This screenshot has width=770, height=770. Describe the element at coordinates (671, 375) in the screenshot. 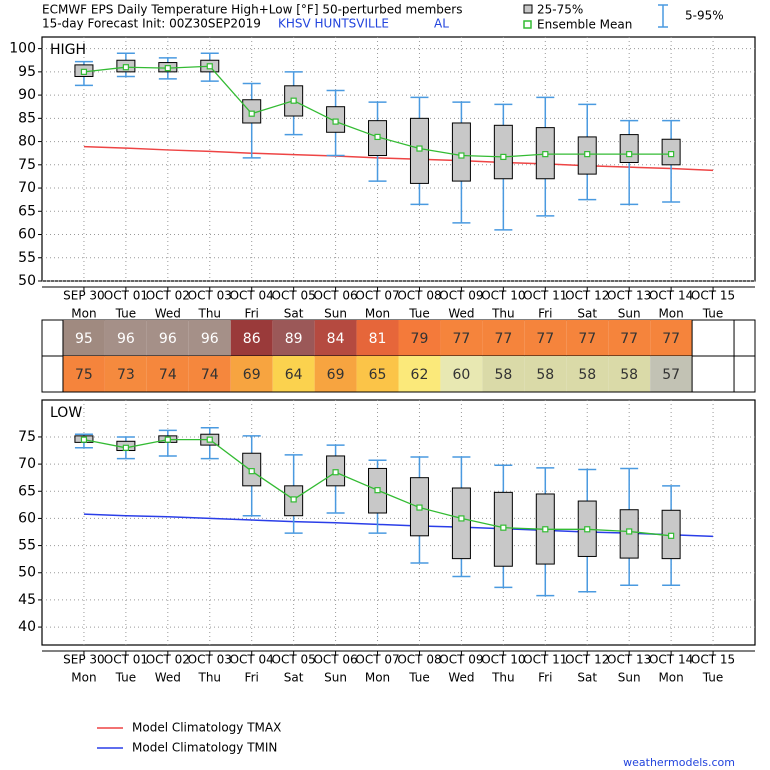

I see `table-value: 57` at that location.